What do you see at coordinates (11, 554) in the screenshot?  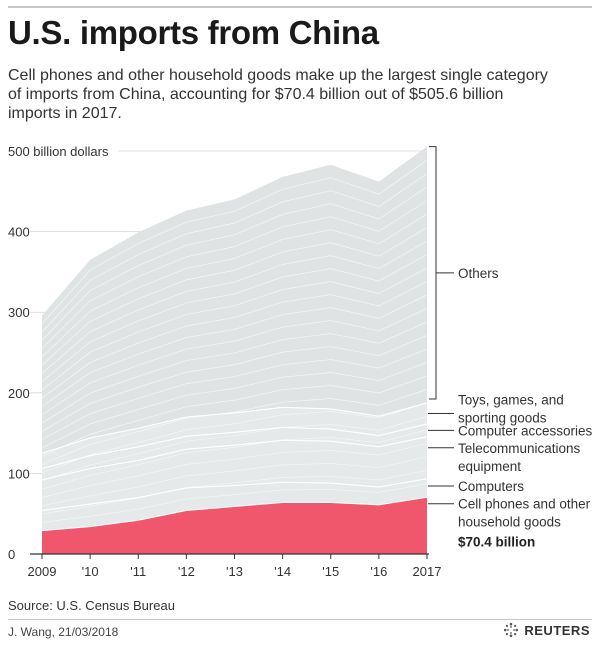 I see `y-tick-label: 0` at bounding box center [11, 554].